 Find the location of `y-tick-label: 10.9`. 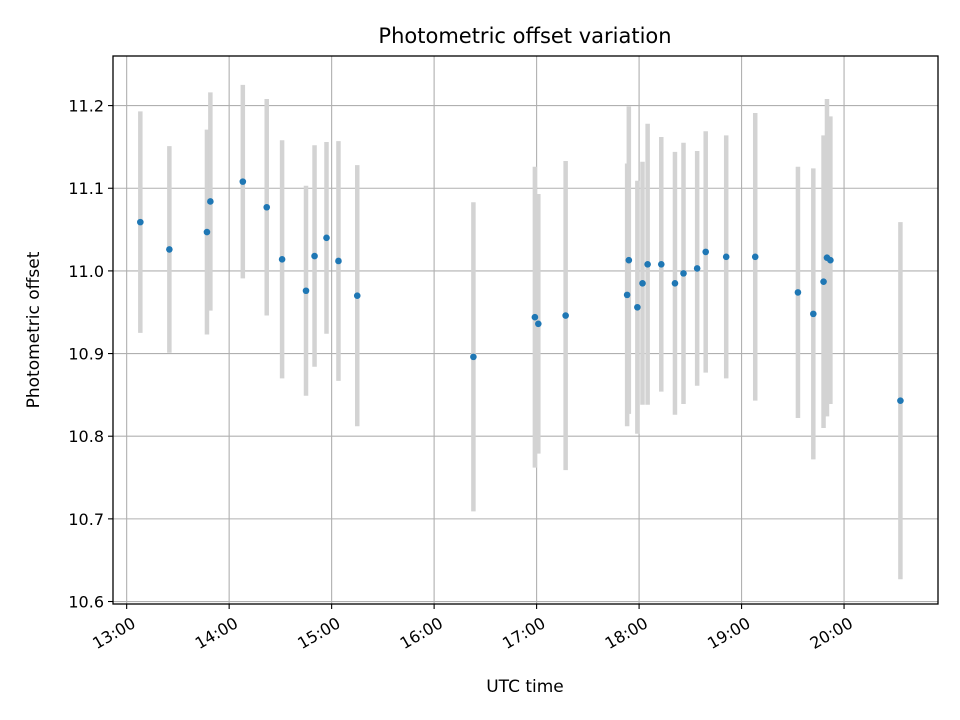

y-tick-label: 10.9 is located at coordinates (86, 354).